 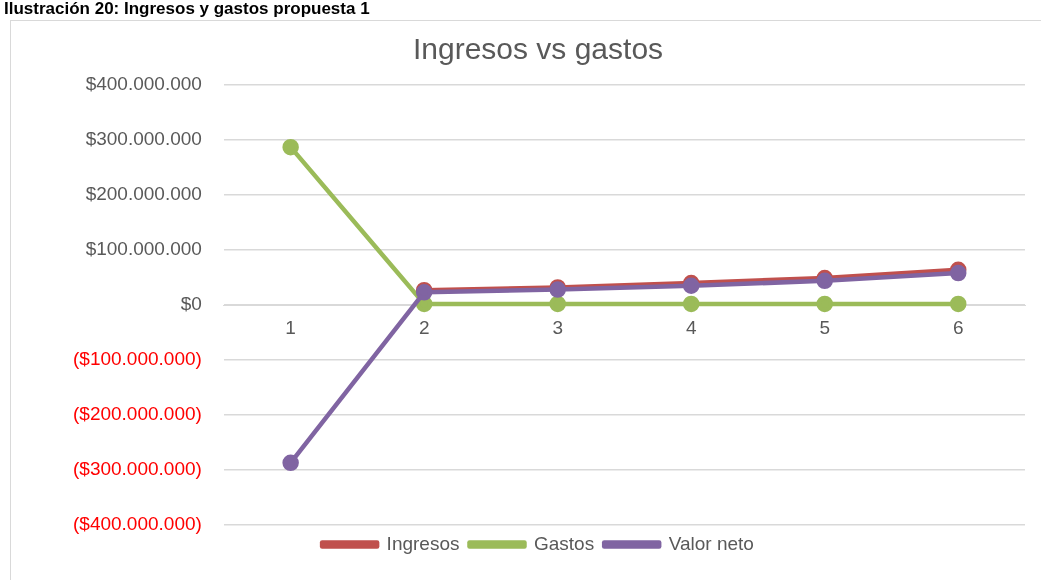 What do you see at coordinates (290, 327) in the screenshot?
I see `x-tick-label: 1` at bounding box center [290, 327].